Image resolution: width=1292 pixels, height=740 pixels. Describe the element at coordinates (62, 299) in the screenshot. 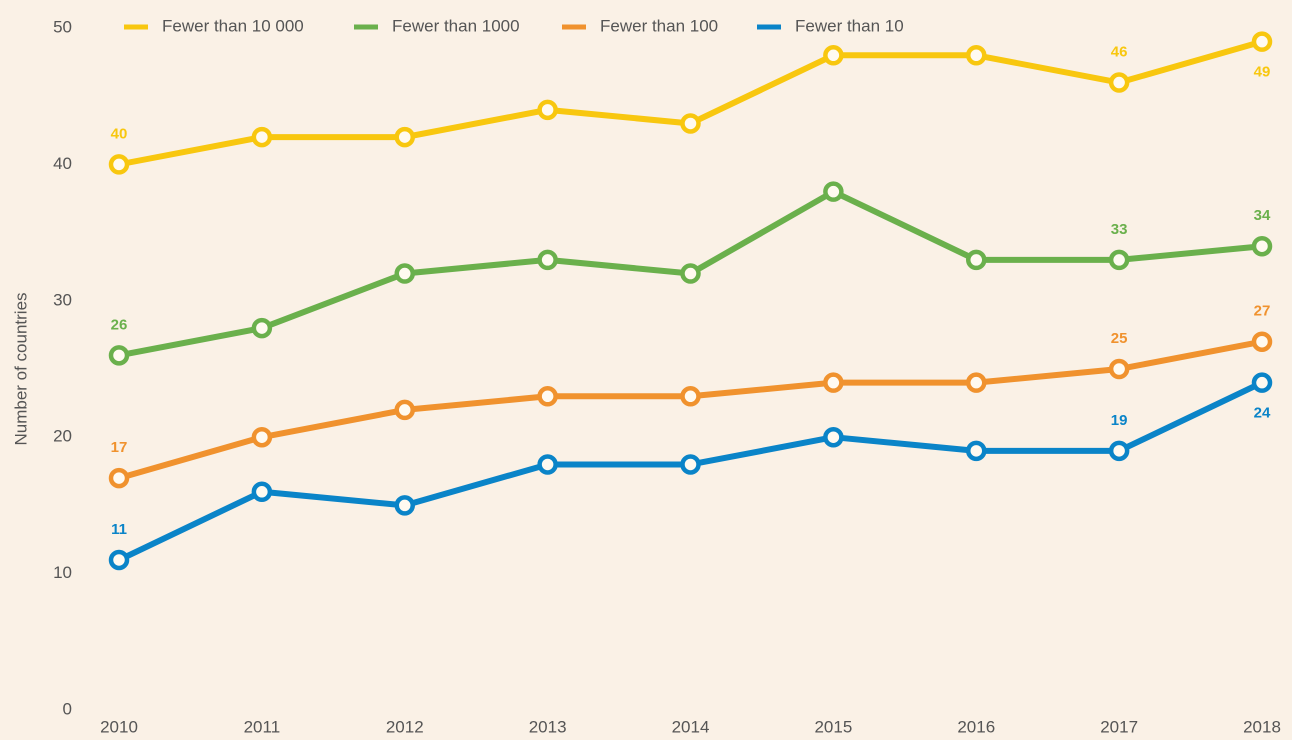

I see `y-tick-label: 30` at that location.